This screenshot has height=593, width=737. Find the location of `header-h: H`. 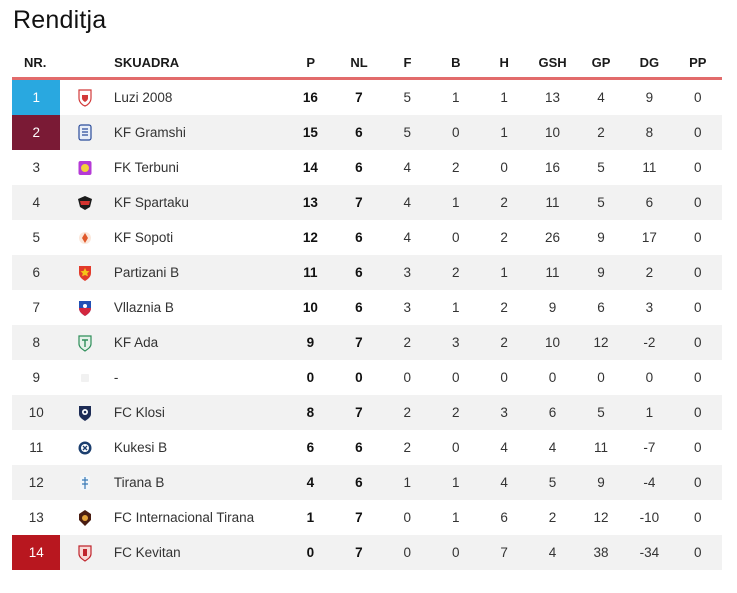

header-h: H is located at coordinates (504, 62).